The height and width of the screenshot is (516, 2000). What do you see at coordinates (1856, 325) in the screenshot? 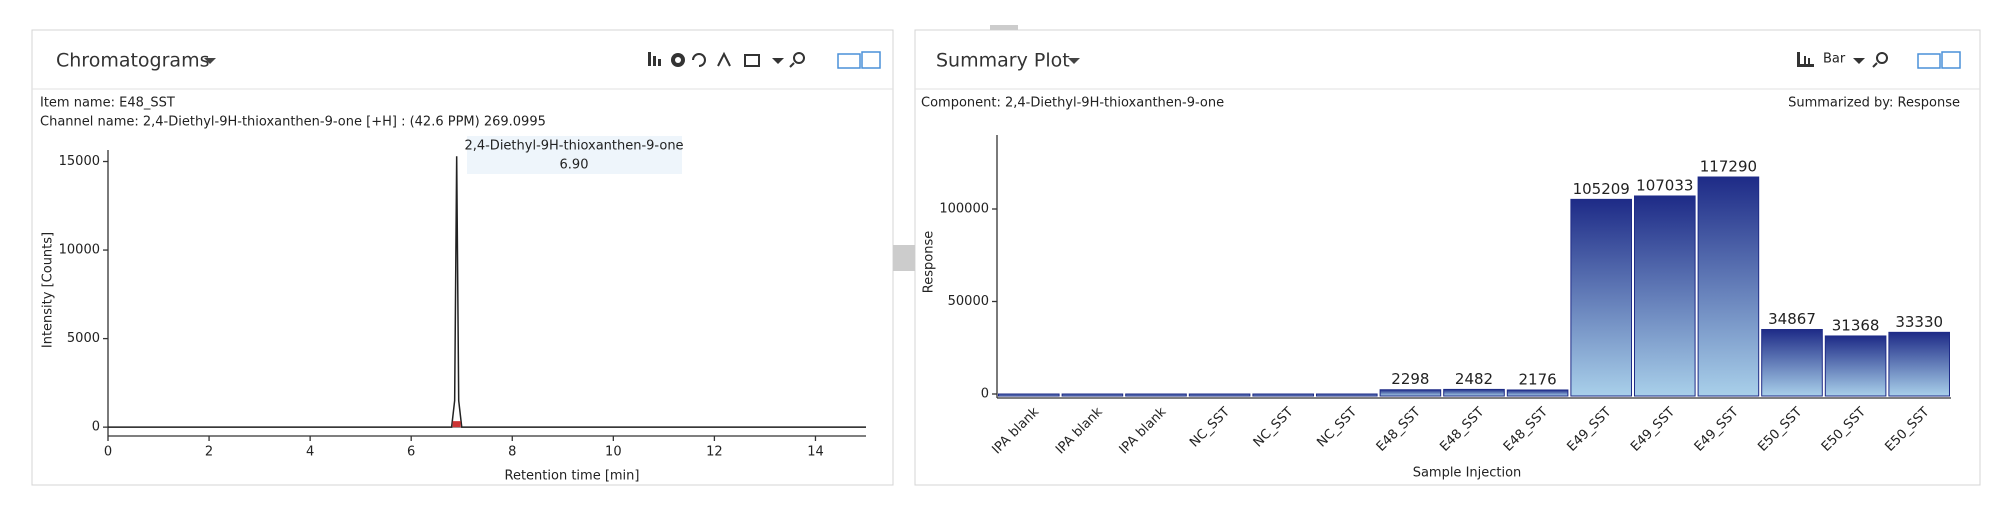
I see `value-label: 31368` at bounding box center [1856, 325].